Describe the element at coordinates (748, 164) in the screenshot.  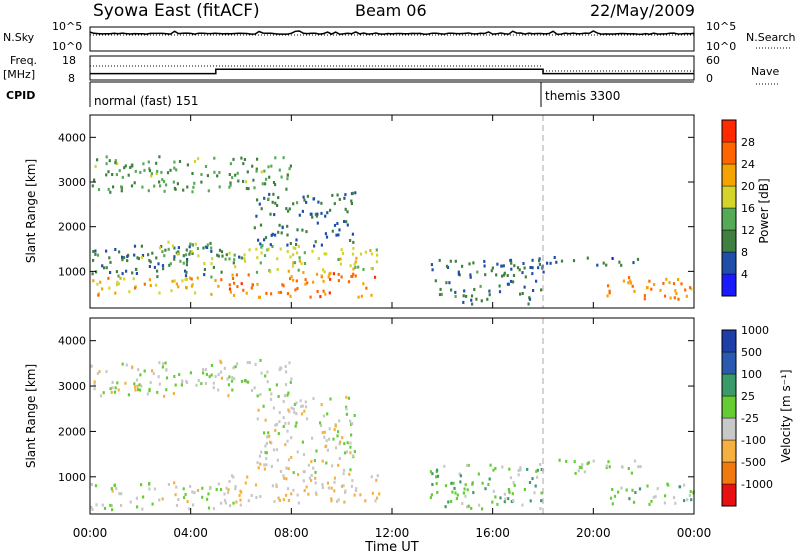
I see `colorbar-tick-label-5: 24` at that location.